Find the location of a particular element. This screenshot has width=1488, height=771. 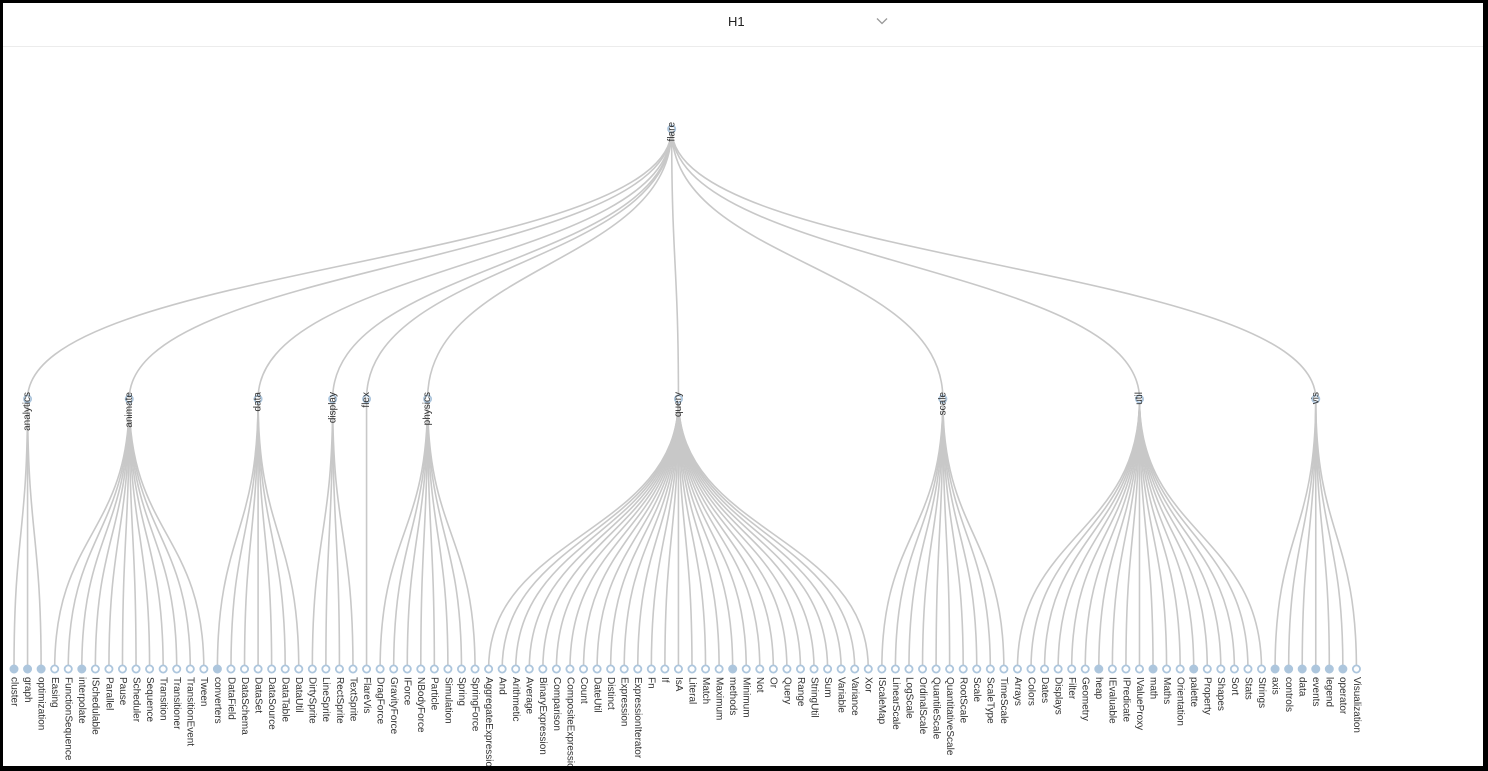

heading-level-select: H1 is located at coordinates (804, 21).